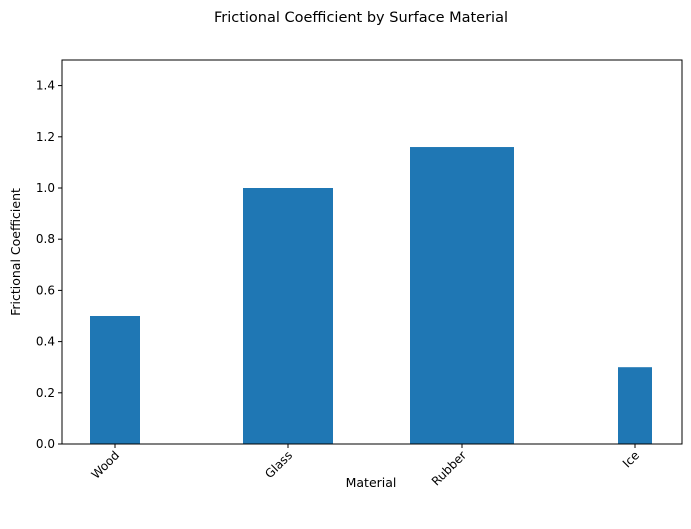 This screenshot has height=529, width=691. What do you see at coordinates (45, 188) in the screenshot?
I see `y-tick-label: 1.0` at bounding box center [45, 188].